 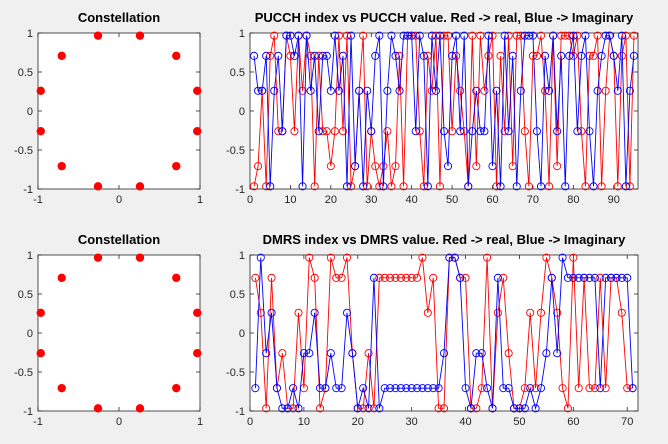 What do you see at coordinates (28, 190) in the screenshot?
I see `y-tick-label: -1` at bounding box center [28, 190].